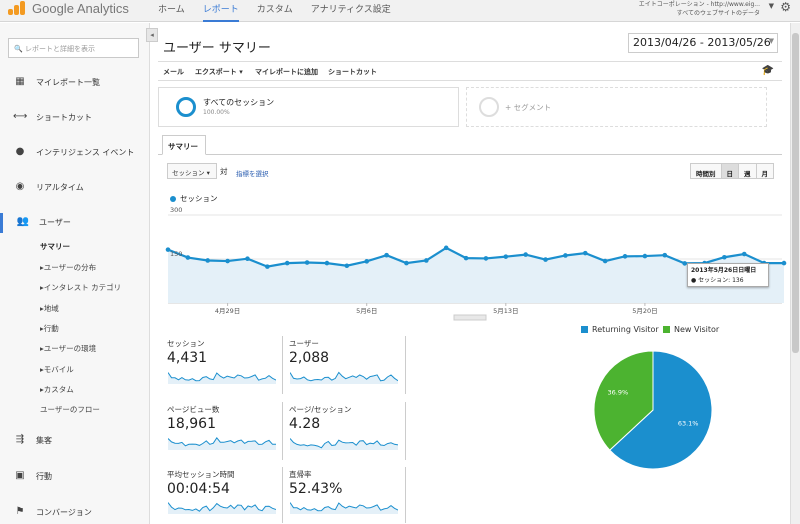  I want to click on sparkline-sessions, so click(222, 378).